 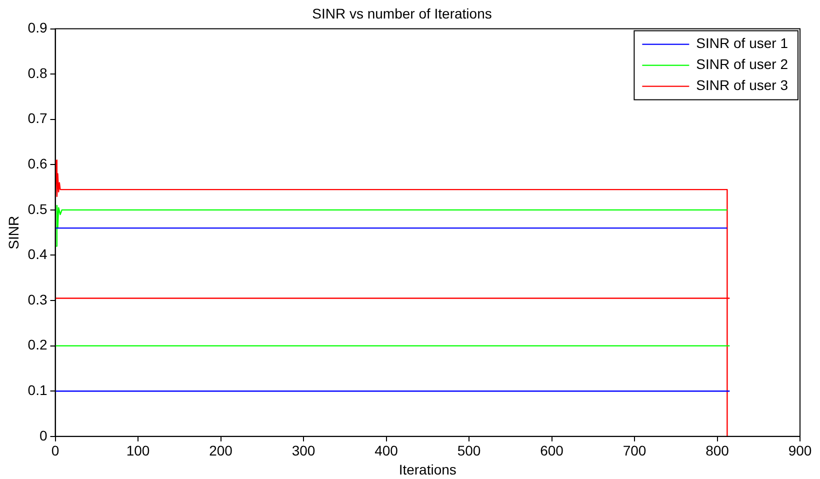 What do you see at coordinates (304, 450) in the screenshot?
I see `x-tick-label: 300` at bounding box center [304, 450].